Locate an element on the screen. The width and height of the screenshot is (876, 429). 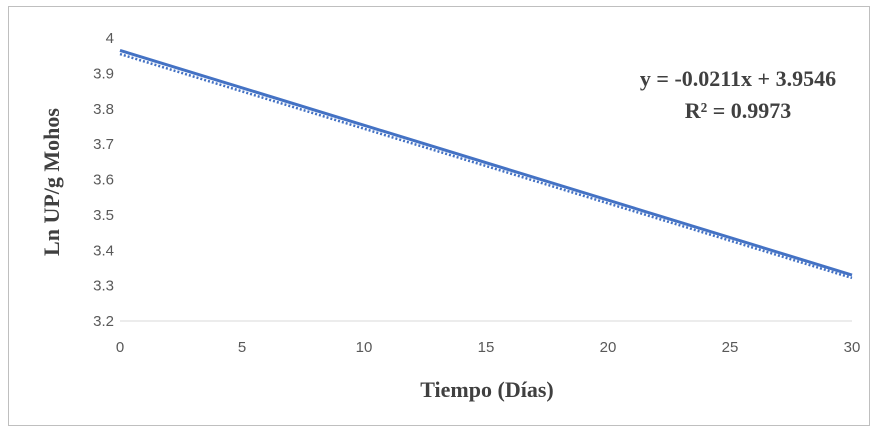
x-tick-label: 25 is located at coordinates (730, 347).